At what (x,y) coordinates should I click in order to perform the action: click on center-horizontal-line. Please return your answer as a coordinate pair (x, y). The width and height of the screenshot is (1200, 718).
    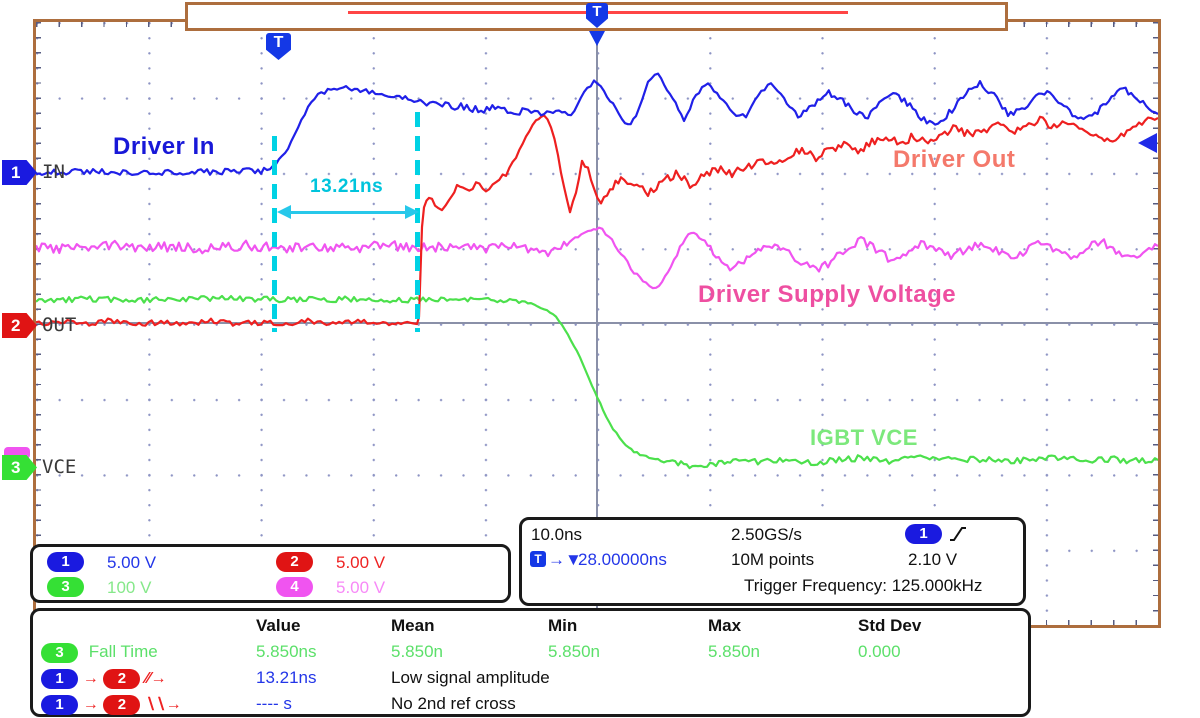
    Looking at the image, I should click on (597, 323).